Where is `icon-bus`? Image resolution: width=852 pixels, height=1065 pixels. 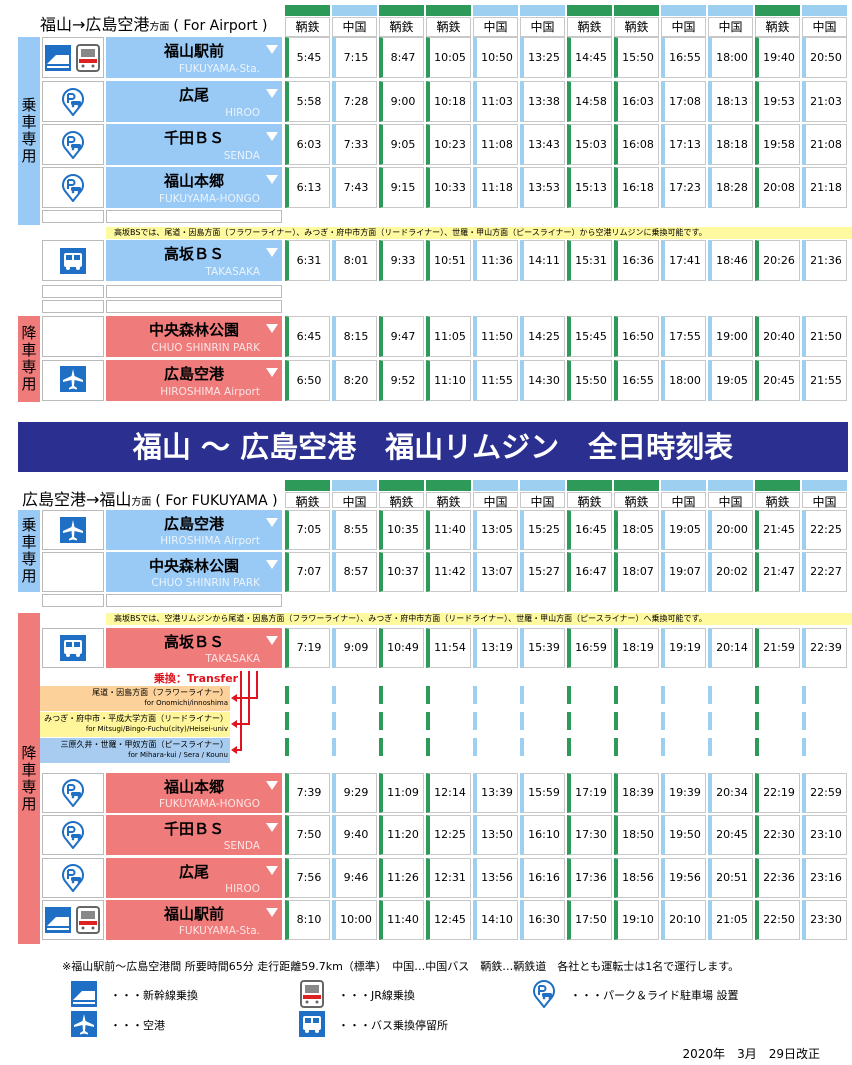 icon-bus is located at coordinates (312, 1024).